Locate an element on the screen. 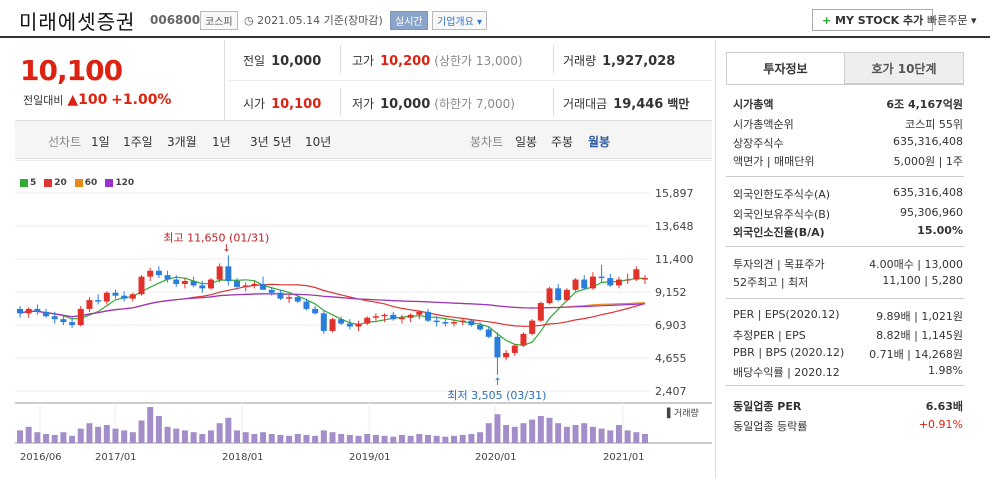  line-chart-label: 선차트 is located at coordinates (65, 142).